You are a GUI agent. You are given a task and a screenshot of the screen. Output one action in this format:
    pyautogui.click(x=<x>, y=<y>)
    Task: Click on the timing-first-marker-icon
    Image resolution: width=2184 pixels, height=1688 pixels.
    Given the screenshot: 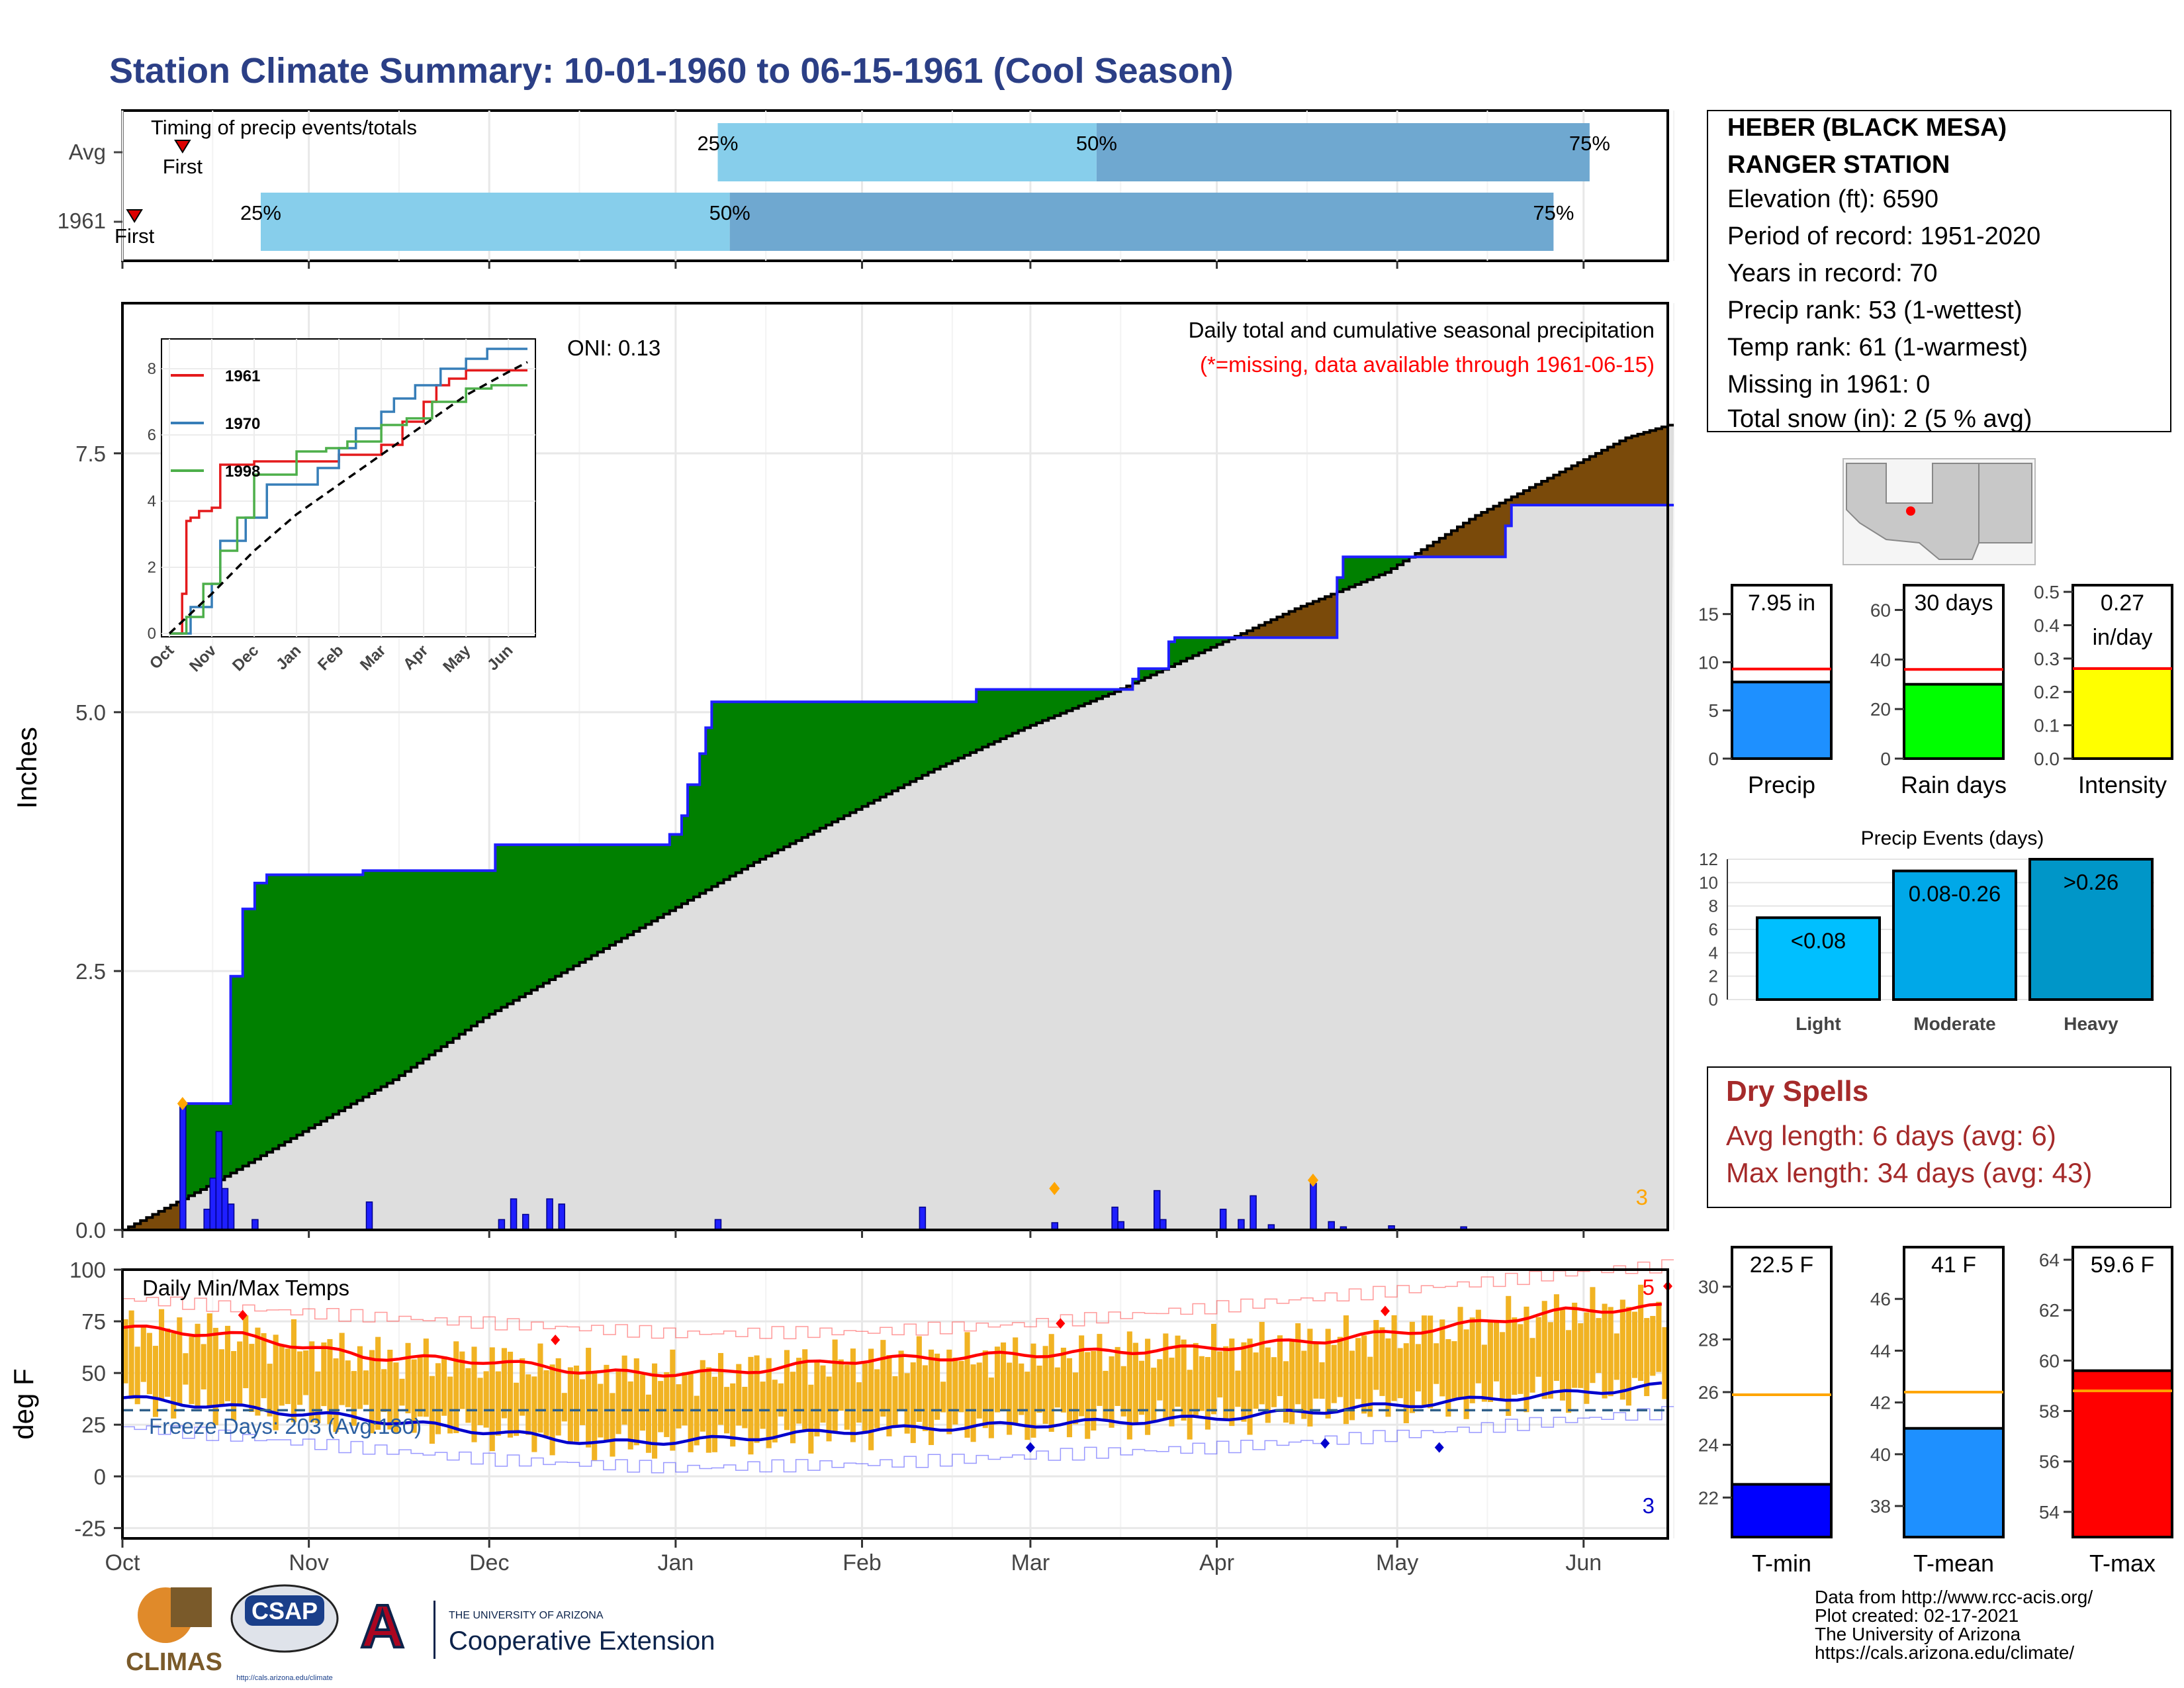 What is the action you would take?
    pyautogui.click(x=134, y=216)
    